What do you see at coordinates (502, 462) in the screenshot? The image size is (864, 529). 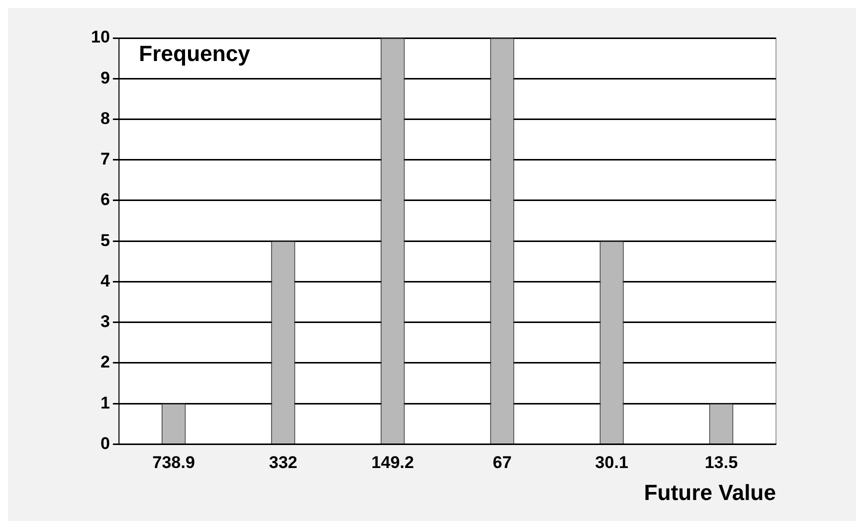 I see `x-tick-label: 67` at bounding box center [502, 462].